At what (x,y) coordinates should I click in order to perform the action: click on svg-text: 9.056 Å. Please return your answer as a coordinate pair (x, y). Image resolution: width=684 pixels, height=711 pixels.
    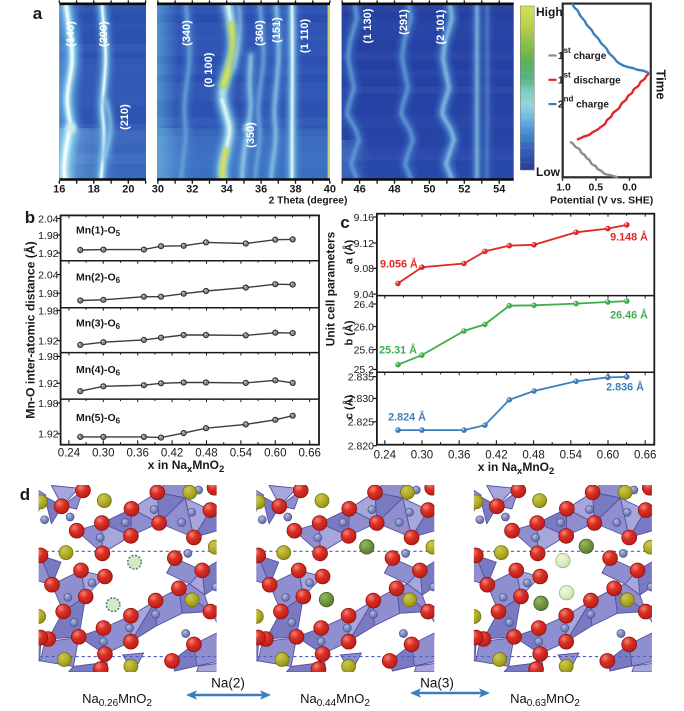
    Looking at the image, I should click on (399, 264).